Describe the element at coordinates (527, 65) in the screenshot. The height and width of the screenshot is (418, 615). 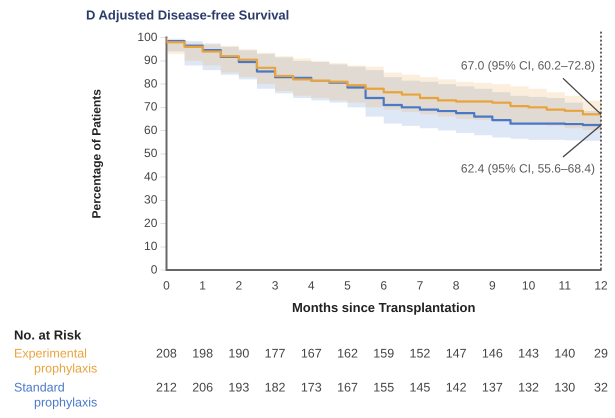
I see `annotation: 67.0 (95% CI, 60.2–72.8)` at that location.